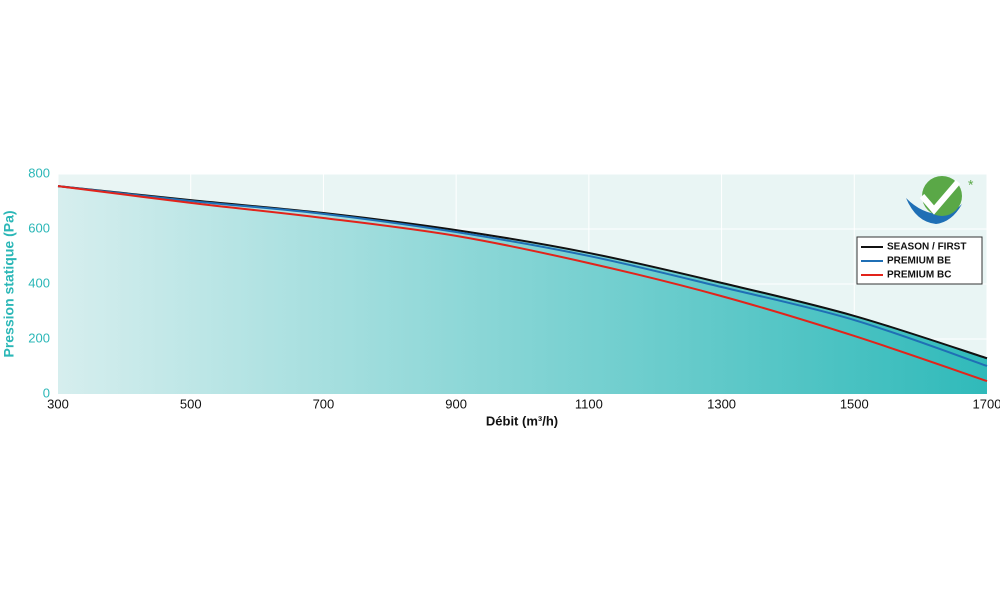 The width and height of the screenshot is (1000, 600). Describe the element at coordinates (721, 403) in the screenshot. I see `x-tick-label: 1300` at that location.